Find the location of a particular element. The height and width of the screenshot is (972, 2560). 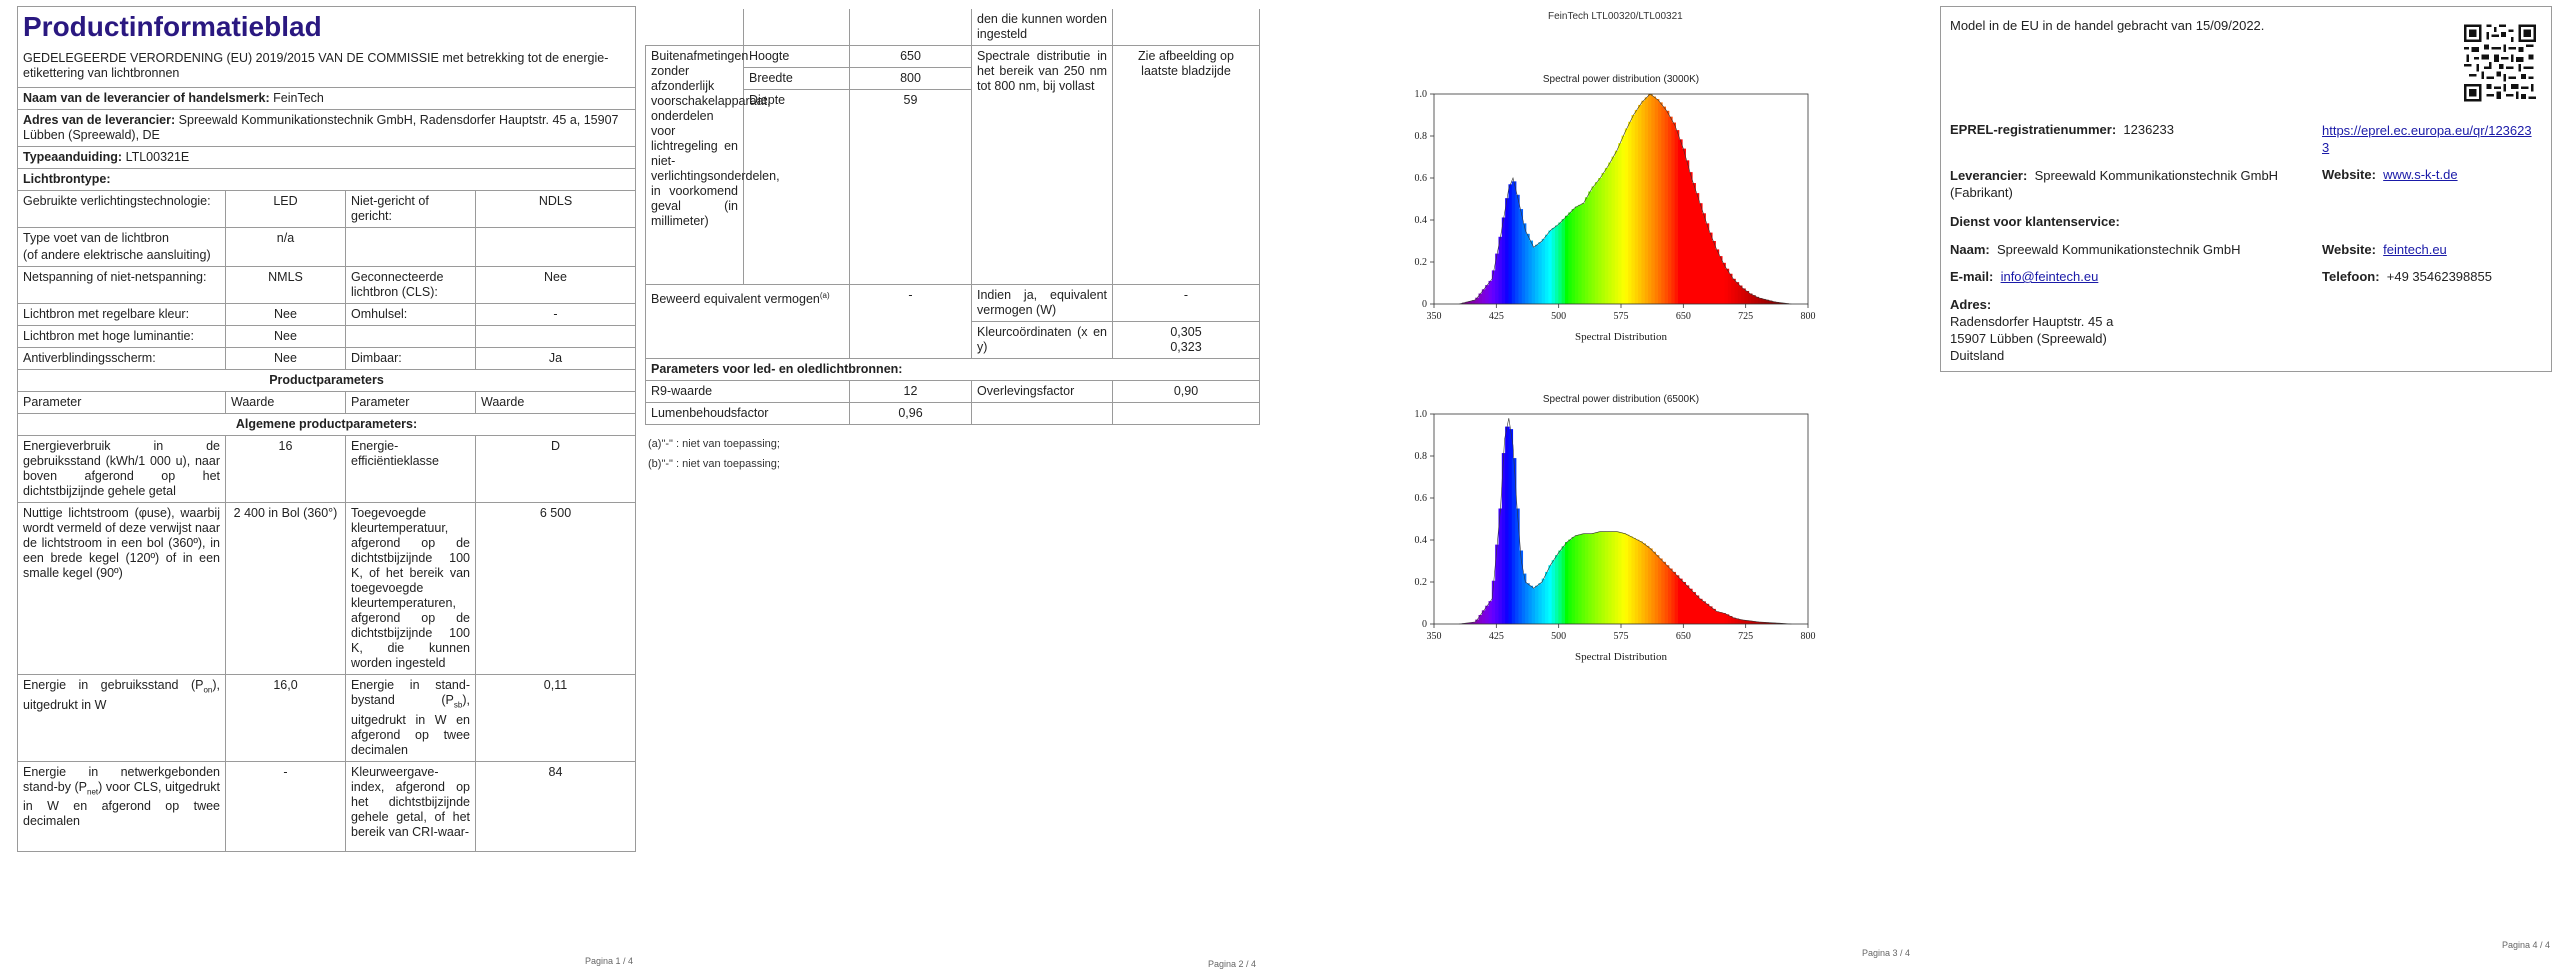

x-axis-label: Spectral Distribution is located at coordinates (1621, 657).